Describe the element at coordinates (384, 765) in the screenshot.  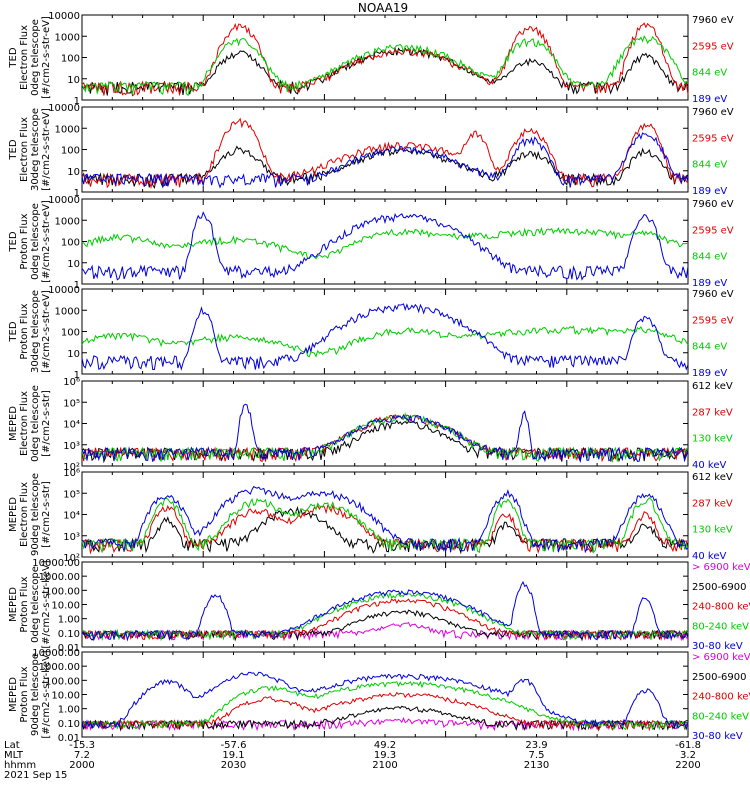
I see `footer-tick-value: 2100` at that location.